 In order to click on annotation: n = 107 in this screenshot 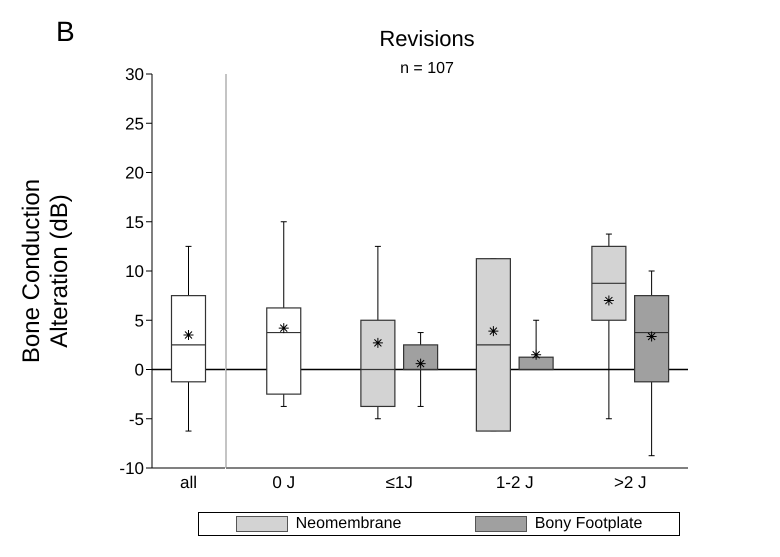, I will do `click(427, 69)`.